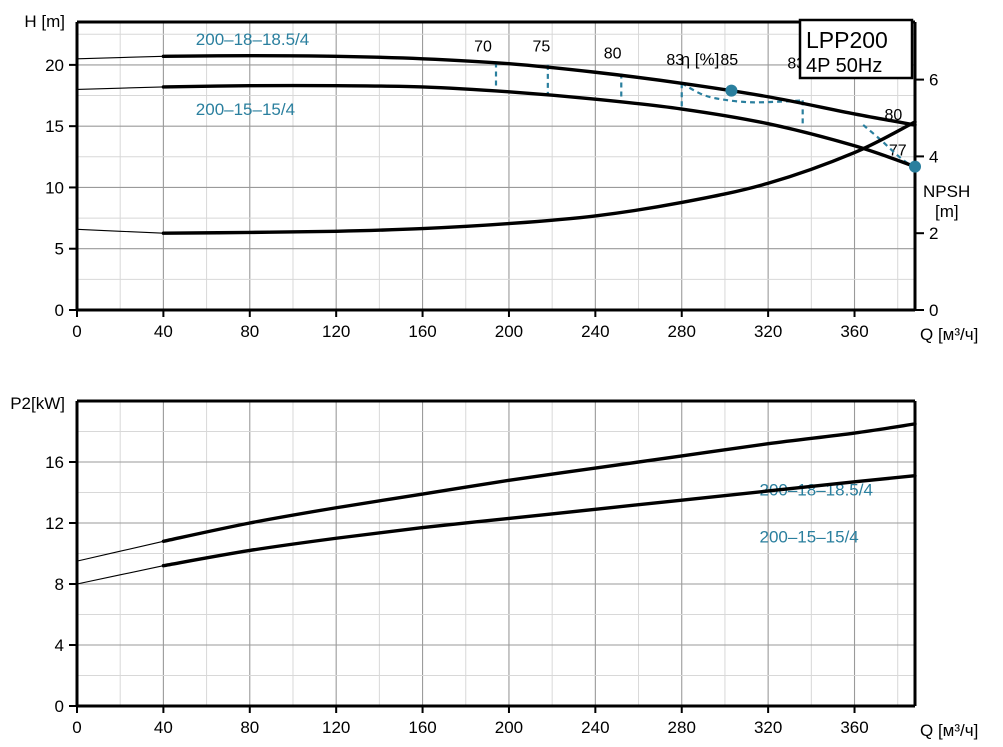  Describe the element at coordinates (933, 80) in the screenshot. I see `npsh-tick-label: 6` at that location.